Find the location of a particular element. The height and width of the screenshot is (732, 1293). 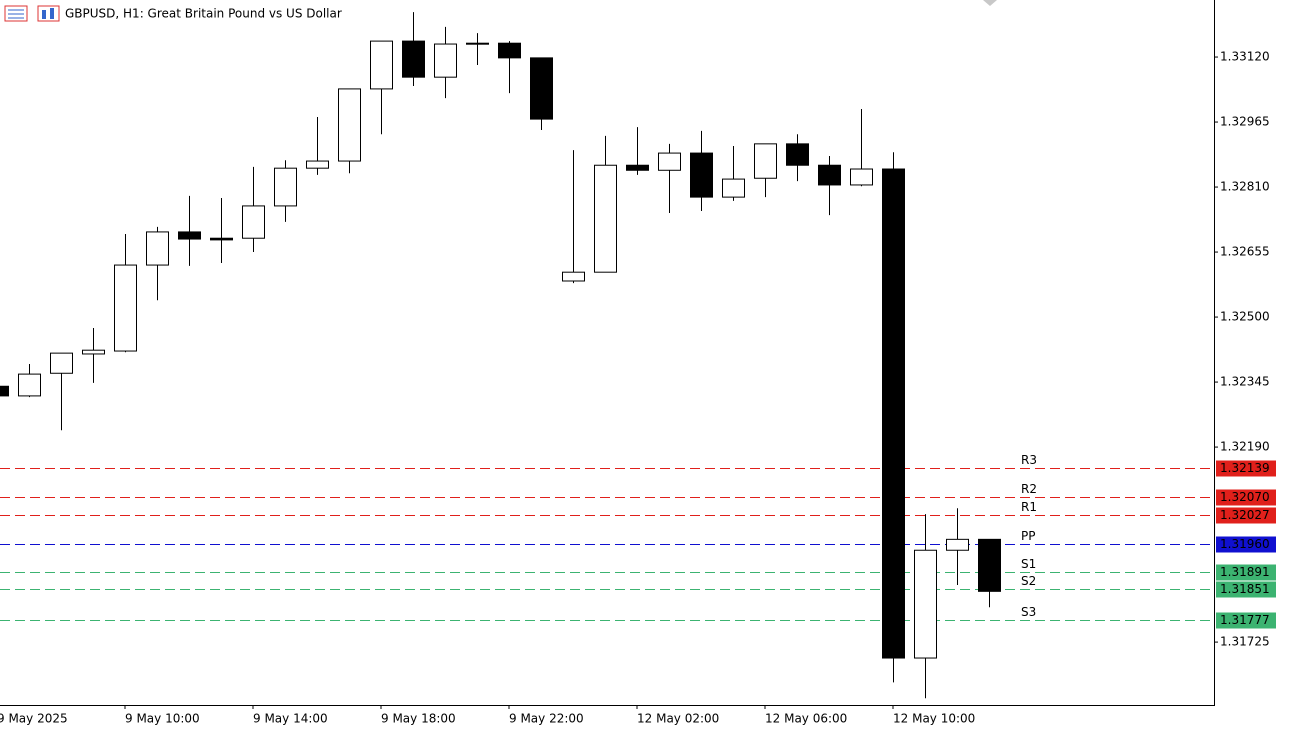

y-tick-label: 1.32655 is located at coordinates (1245, 252).